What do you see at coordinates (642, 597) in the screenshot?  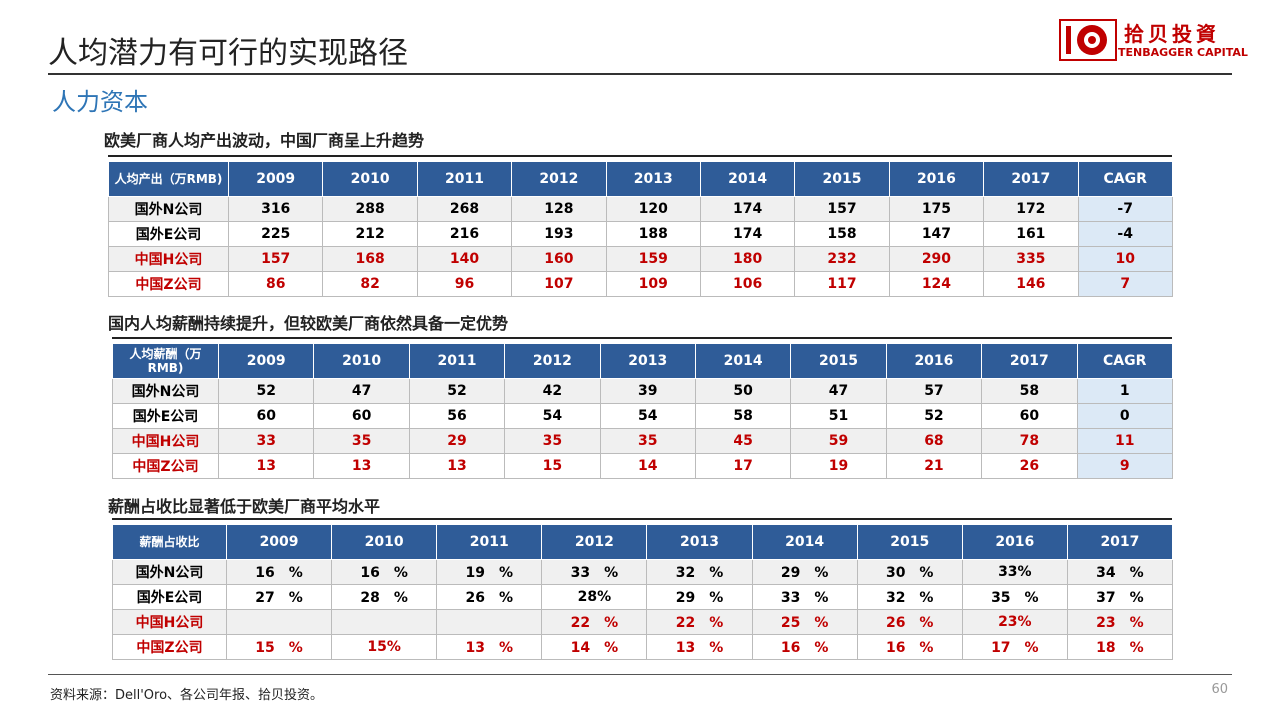 I see `table-row: 国外E公司 27 % 28 % 26 % 28% 29 % 33 % 32 % 35 % 37 %` at bounding box center [642, 597].